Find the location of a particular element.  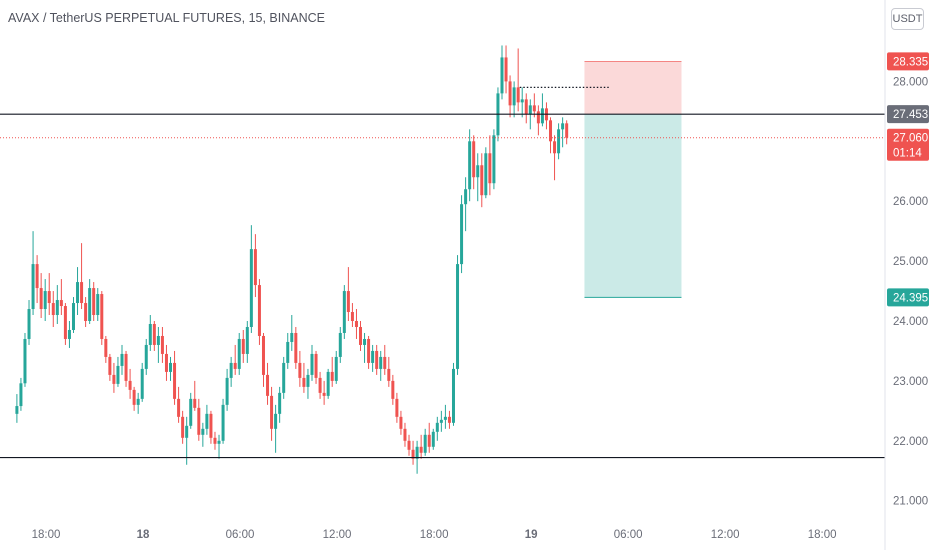

time-axis: 18:00 18 06:00 12:00 18:00 19 06:00 12:00 18:00 is located at coordinates (434, 535).